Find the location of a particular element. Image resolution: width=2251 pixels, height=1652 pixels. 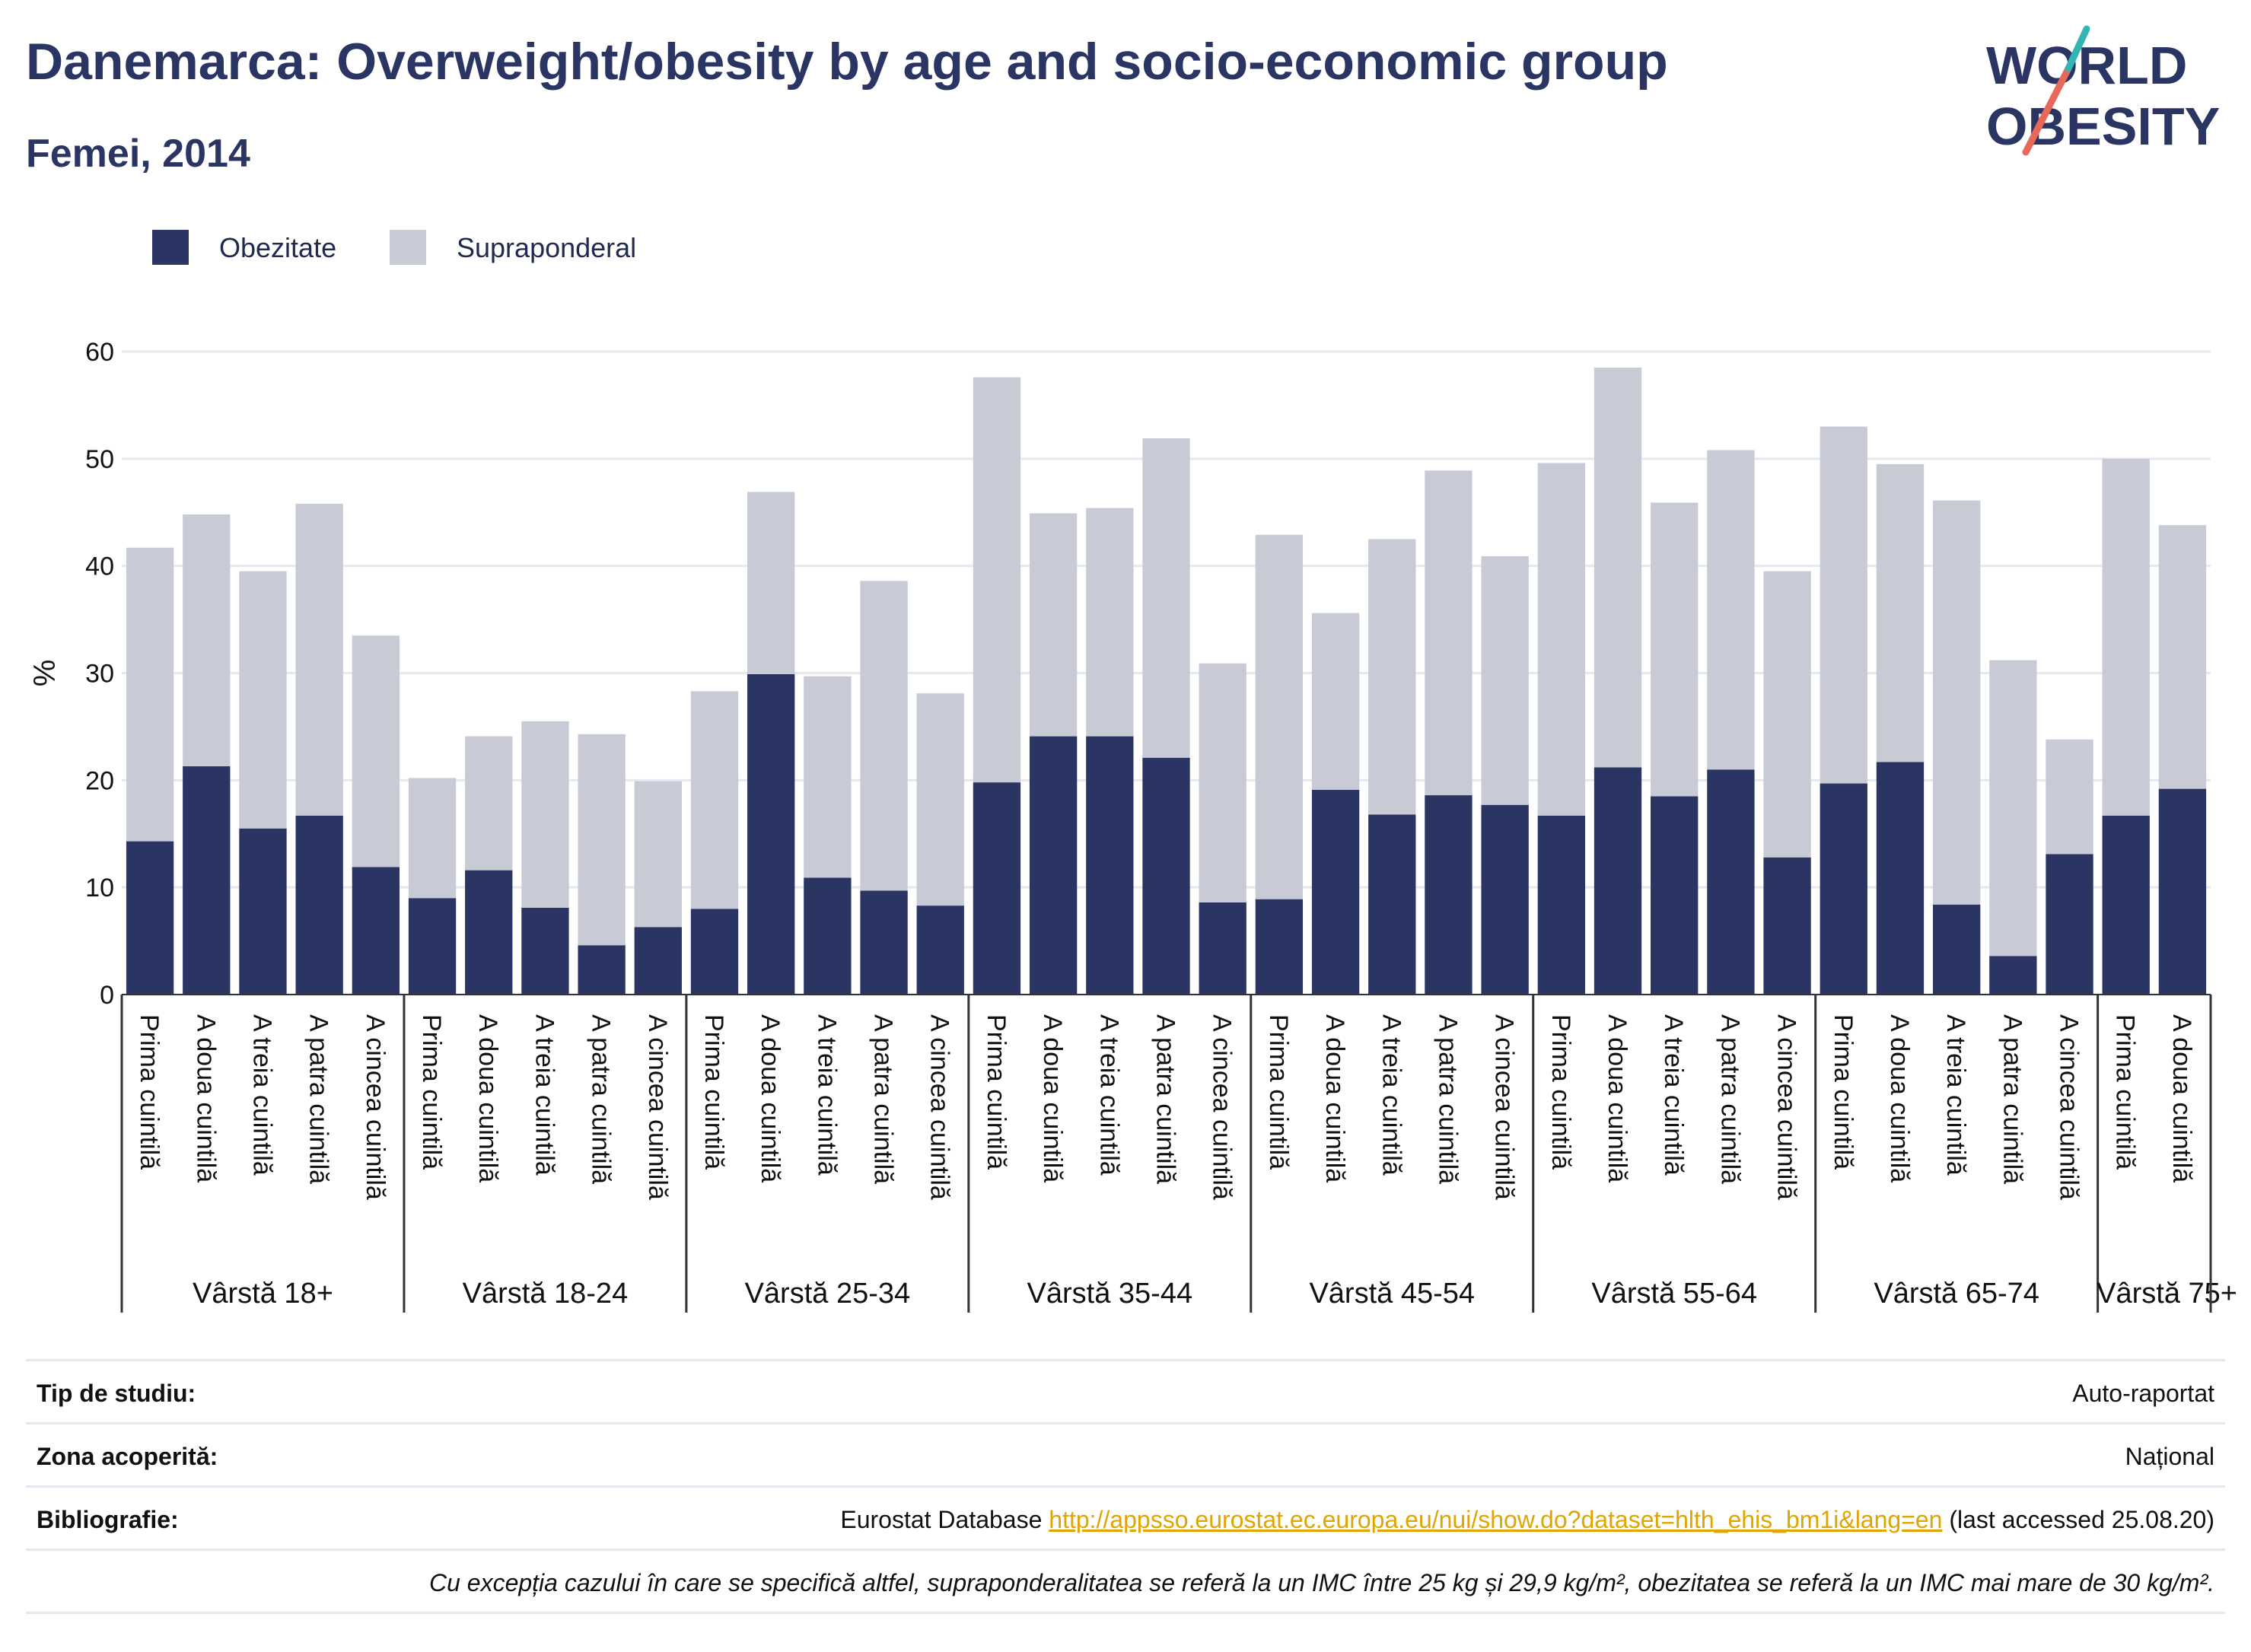

footer-row-study-type: Tip de studiu: Auto-raportat is located at coordinates (1125, 1390).